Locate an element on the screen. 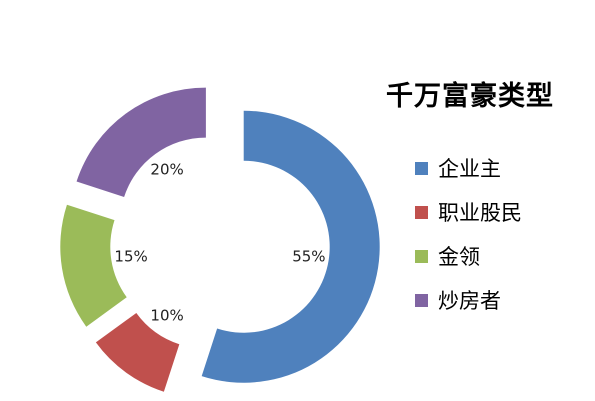 Image resolution: width=595 pixels, height=401 pixels. slice-gold-collar is located at coordinates (93, 265).